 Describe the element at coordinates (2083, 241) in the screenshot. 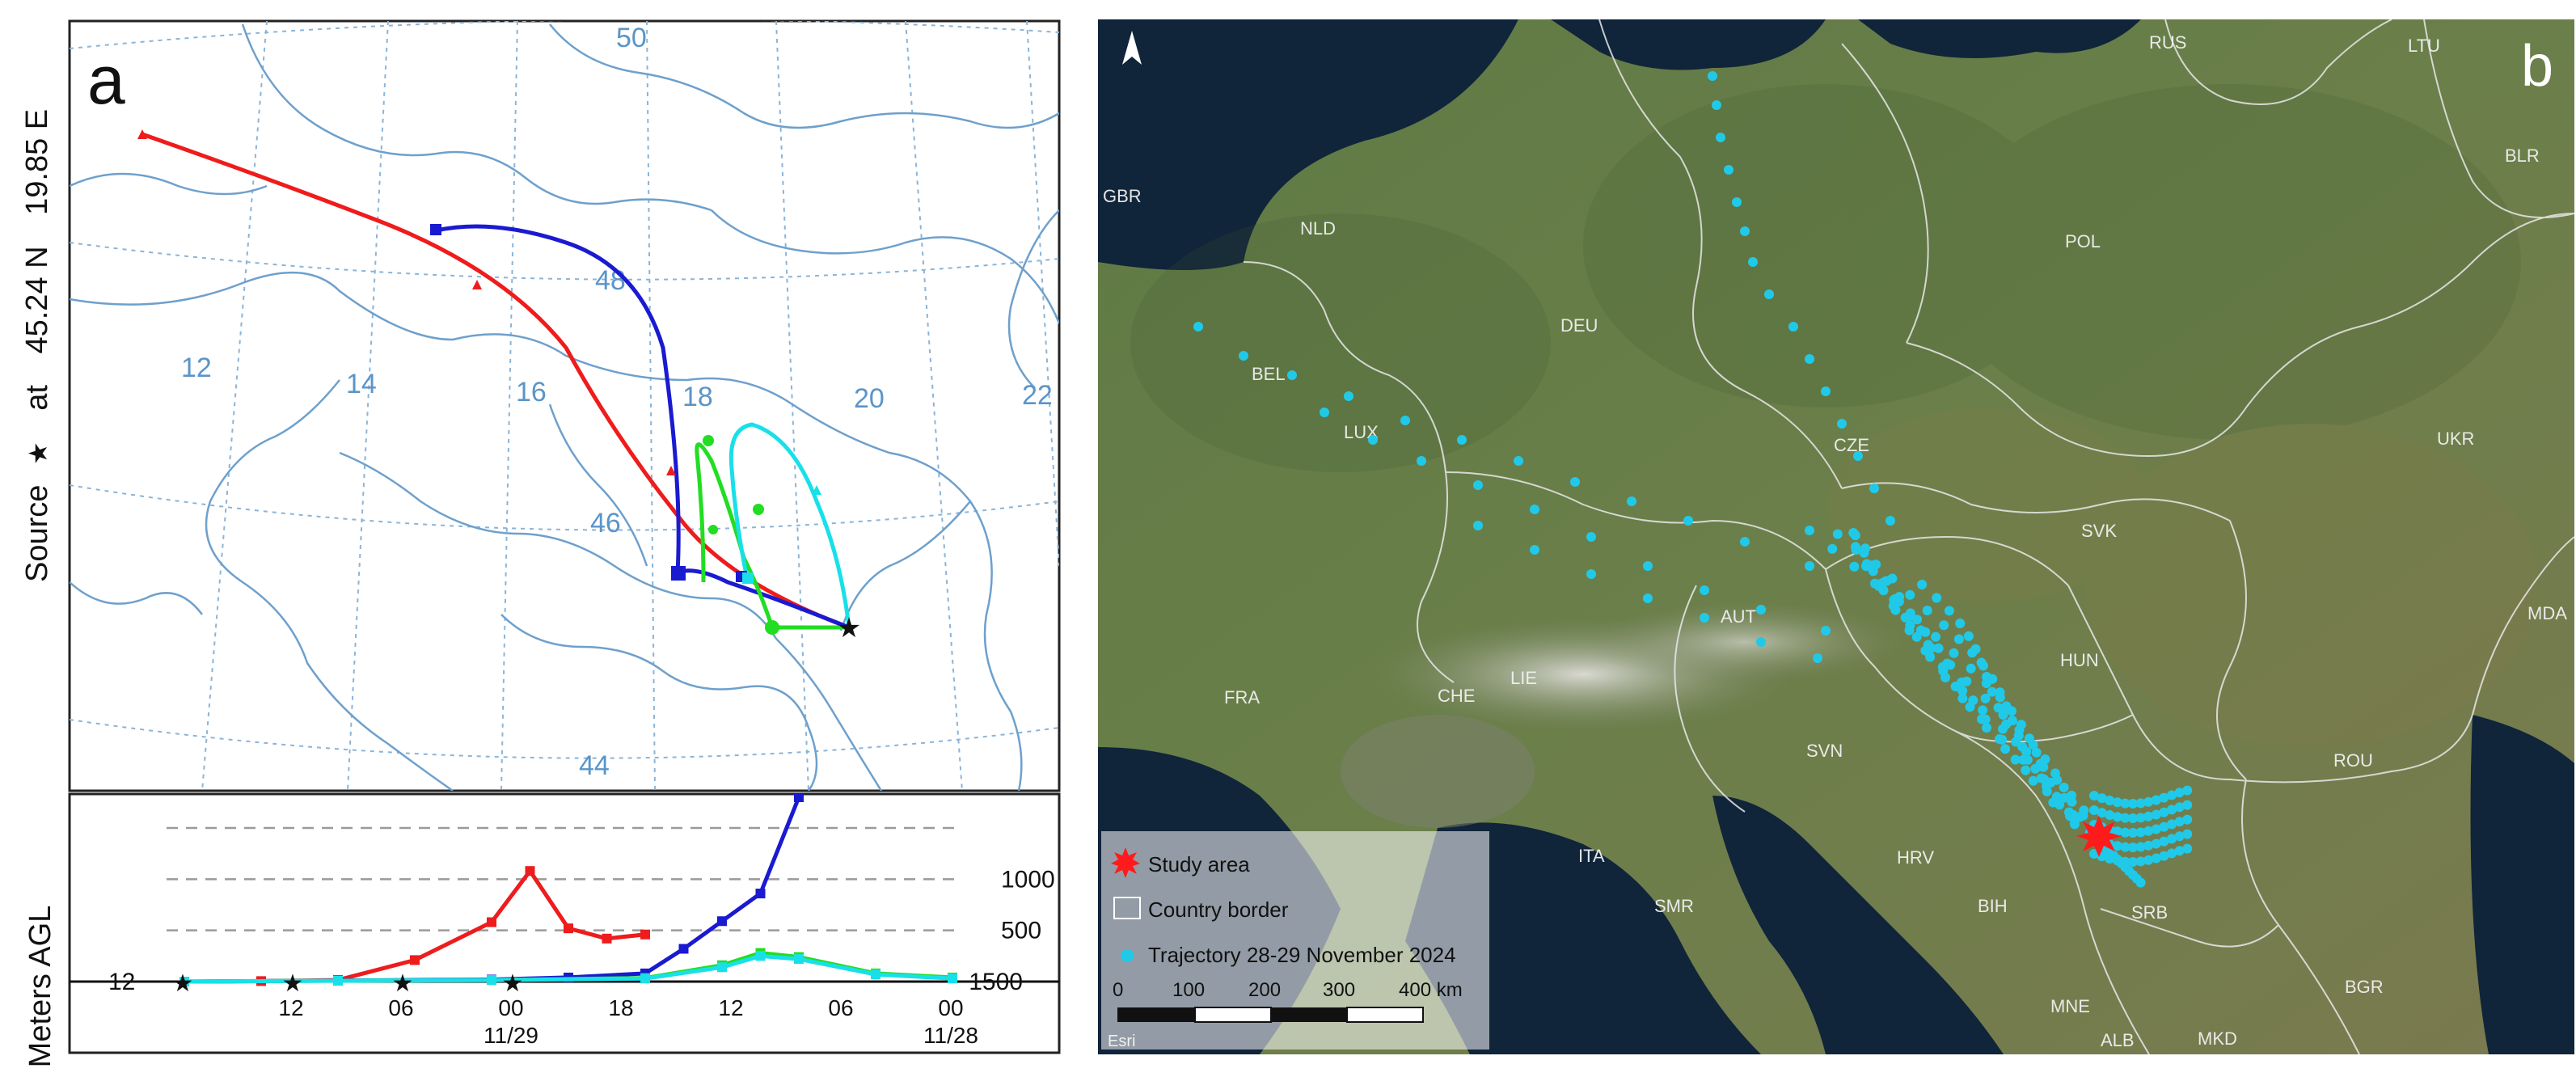

I see `country-label: POL` at that location.